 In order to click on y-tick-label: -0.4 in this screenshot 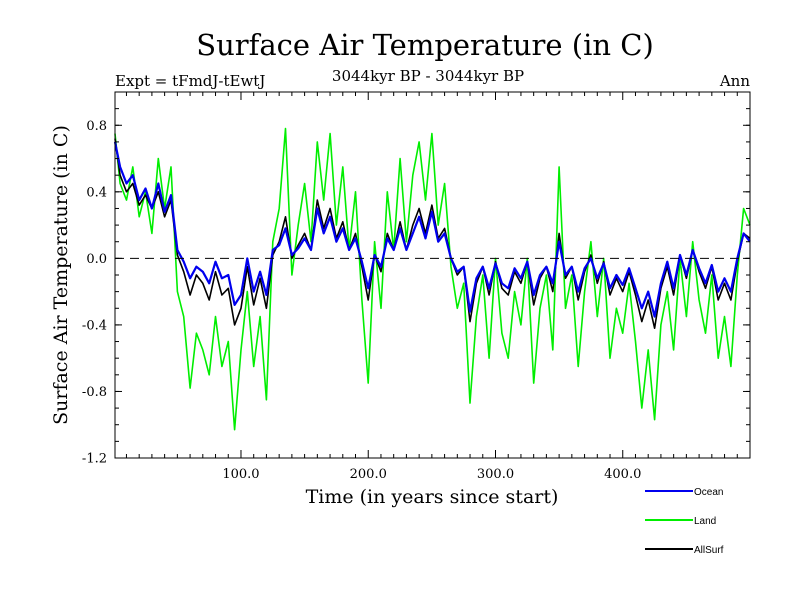, I will do `click(94, 325)`.